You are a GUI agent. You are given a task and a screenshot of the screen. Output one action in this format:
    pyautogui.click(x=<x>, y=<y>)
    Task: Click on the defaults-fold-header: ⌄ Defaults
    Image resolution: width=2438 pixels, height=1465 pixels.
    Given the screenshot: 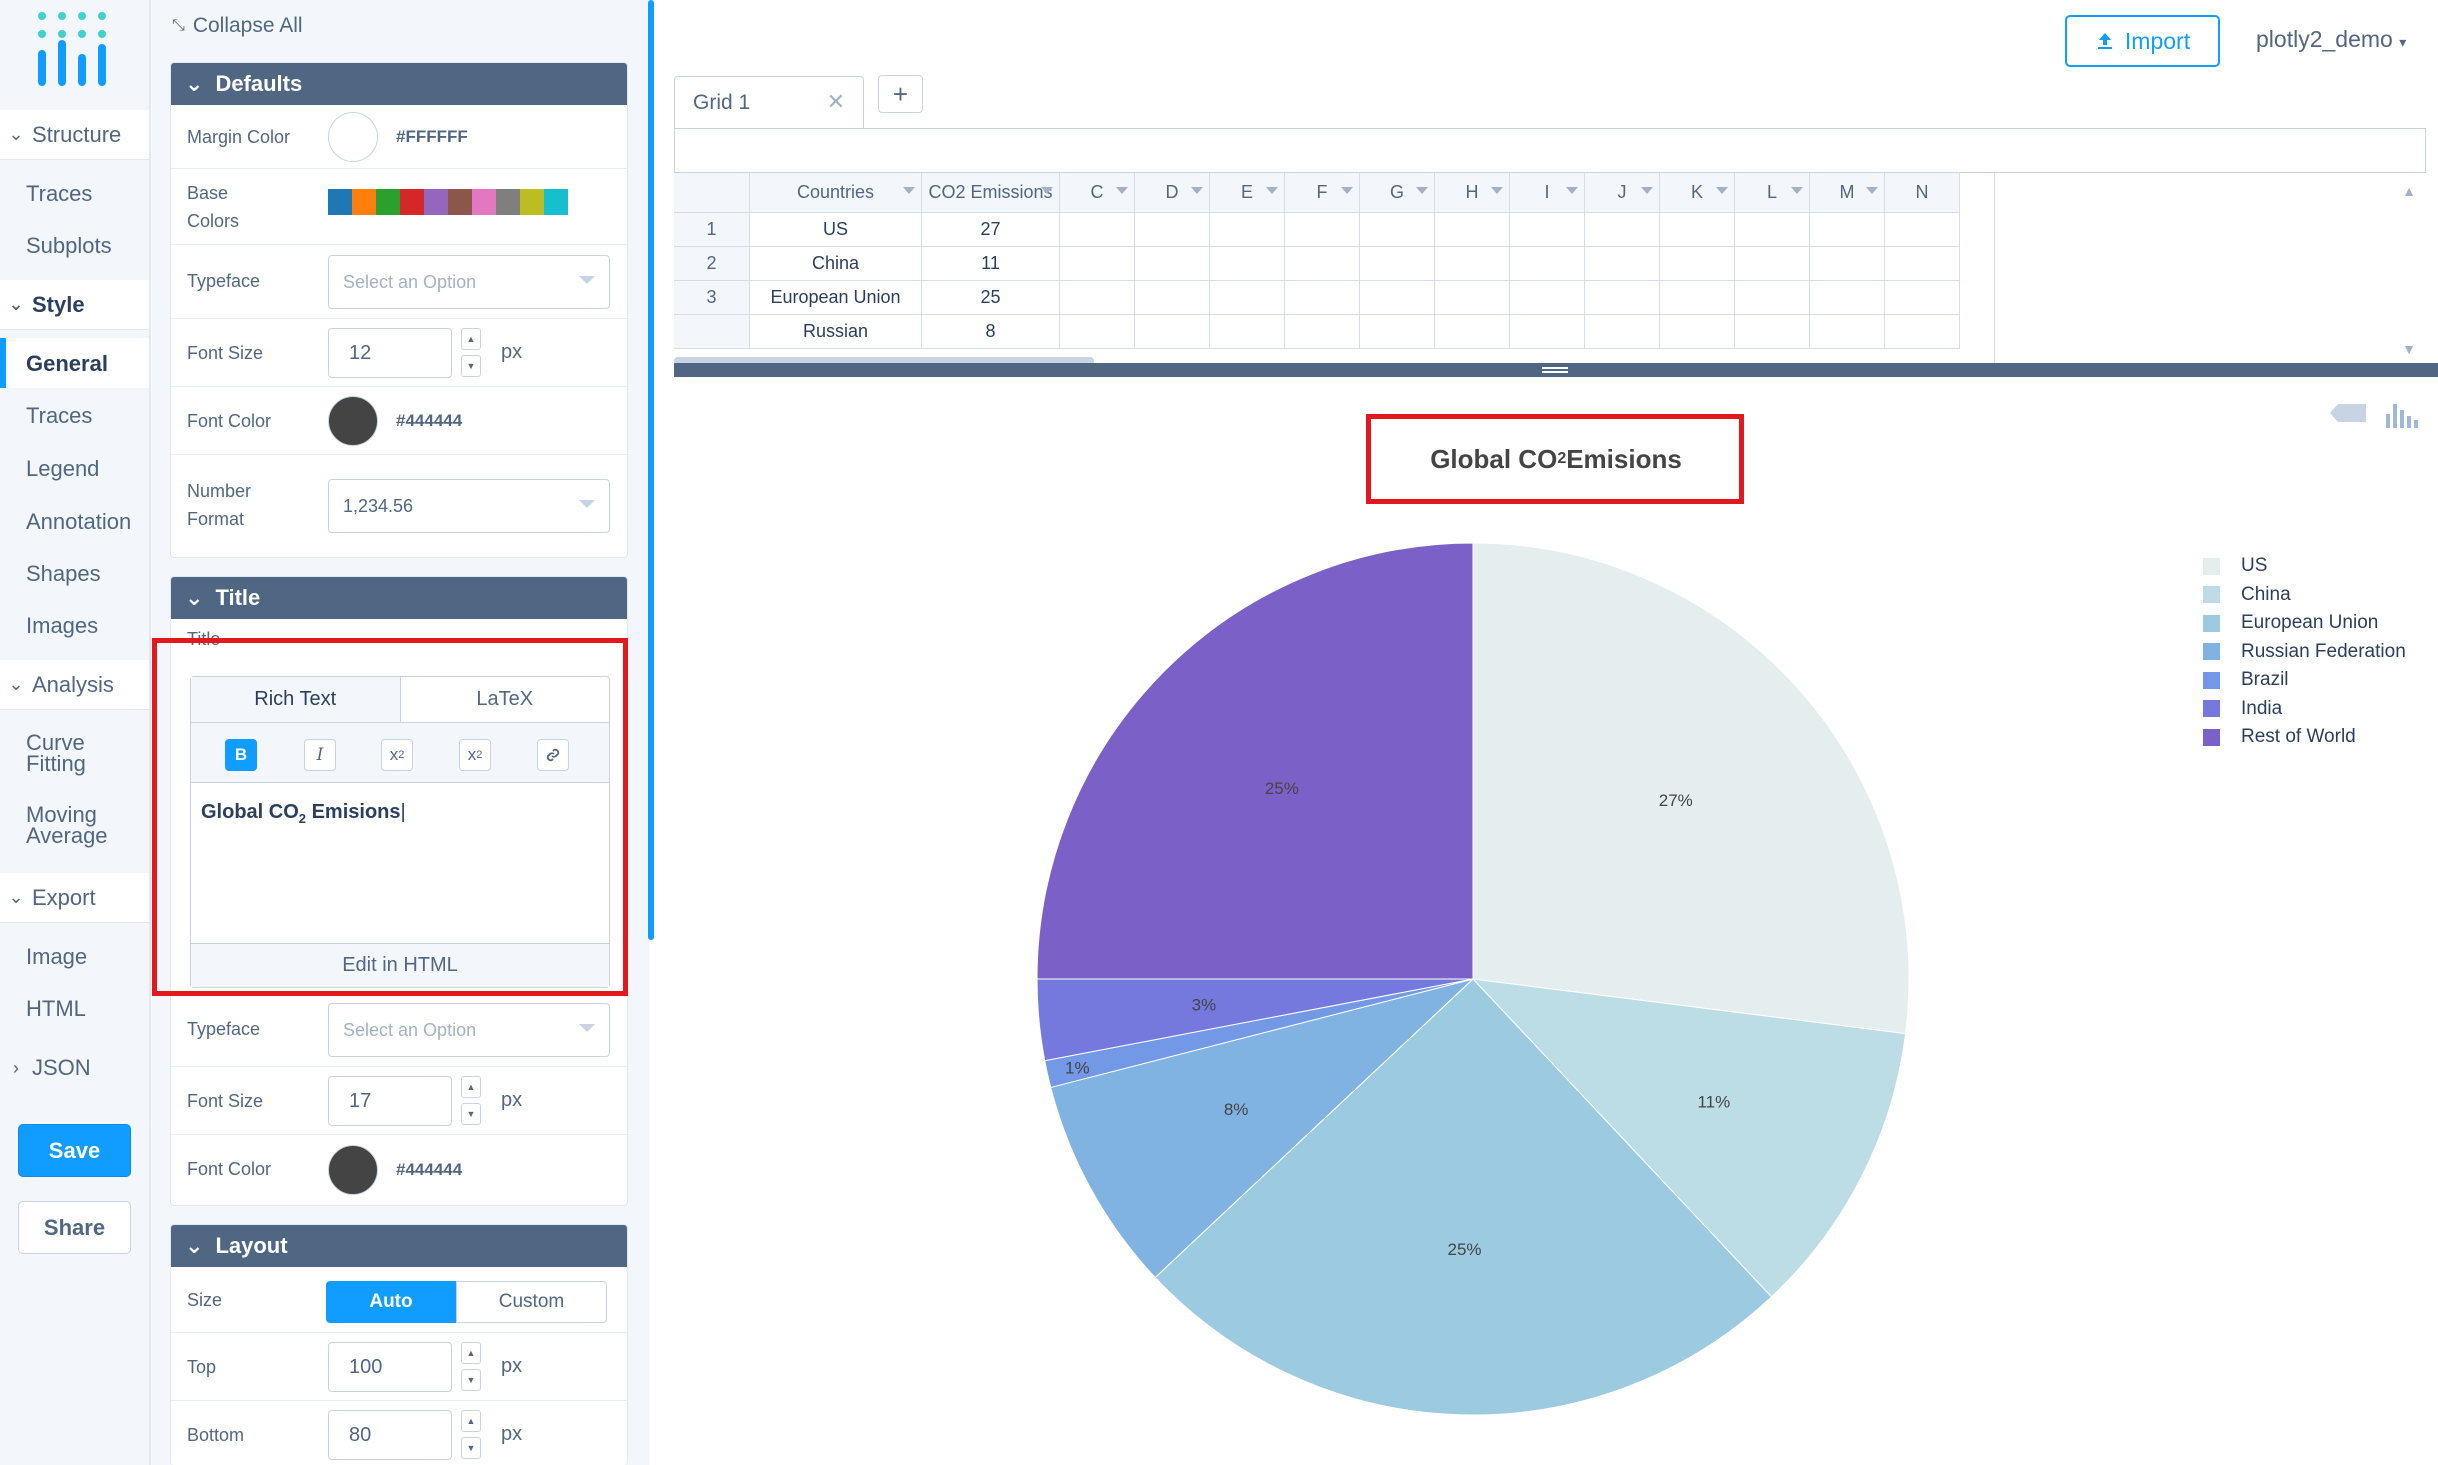 What is the action you would take?
    pyautogui.click(x=399, y=84)
    